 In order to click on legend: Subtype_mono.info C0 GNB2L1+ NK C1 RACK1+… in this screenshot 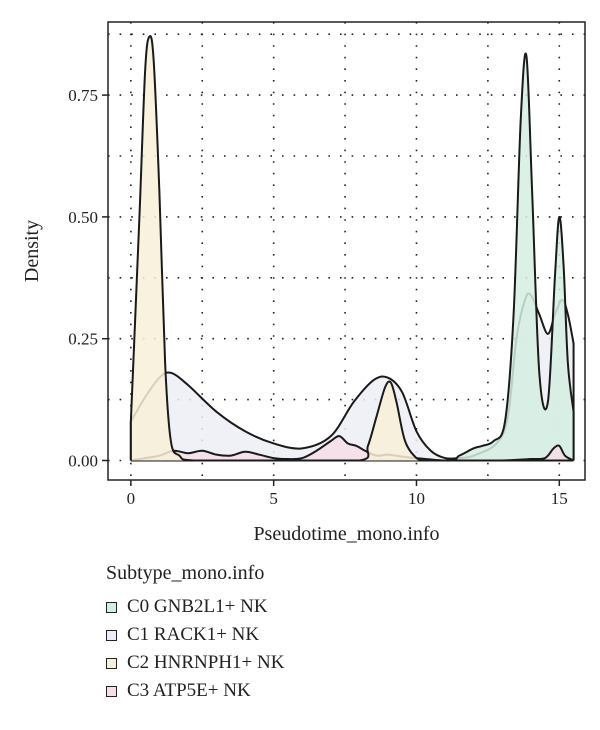, I will do `click(195, 633)`.